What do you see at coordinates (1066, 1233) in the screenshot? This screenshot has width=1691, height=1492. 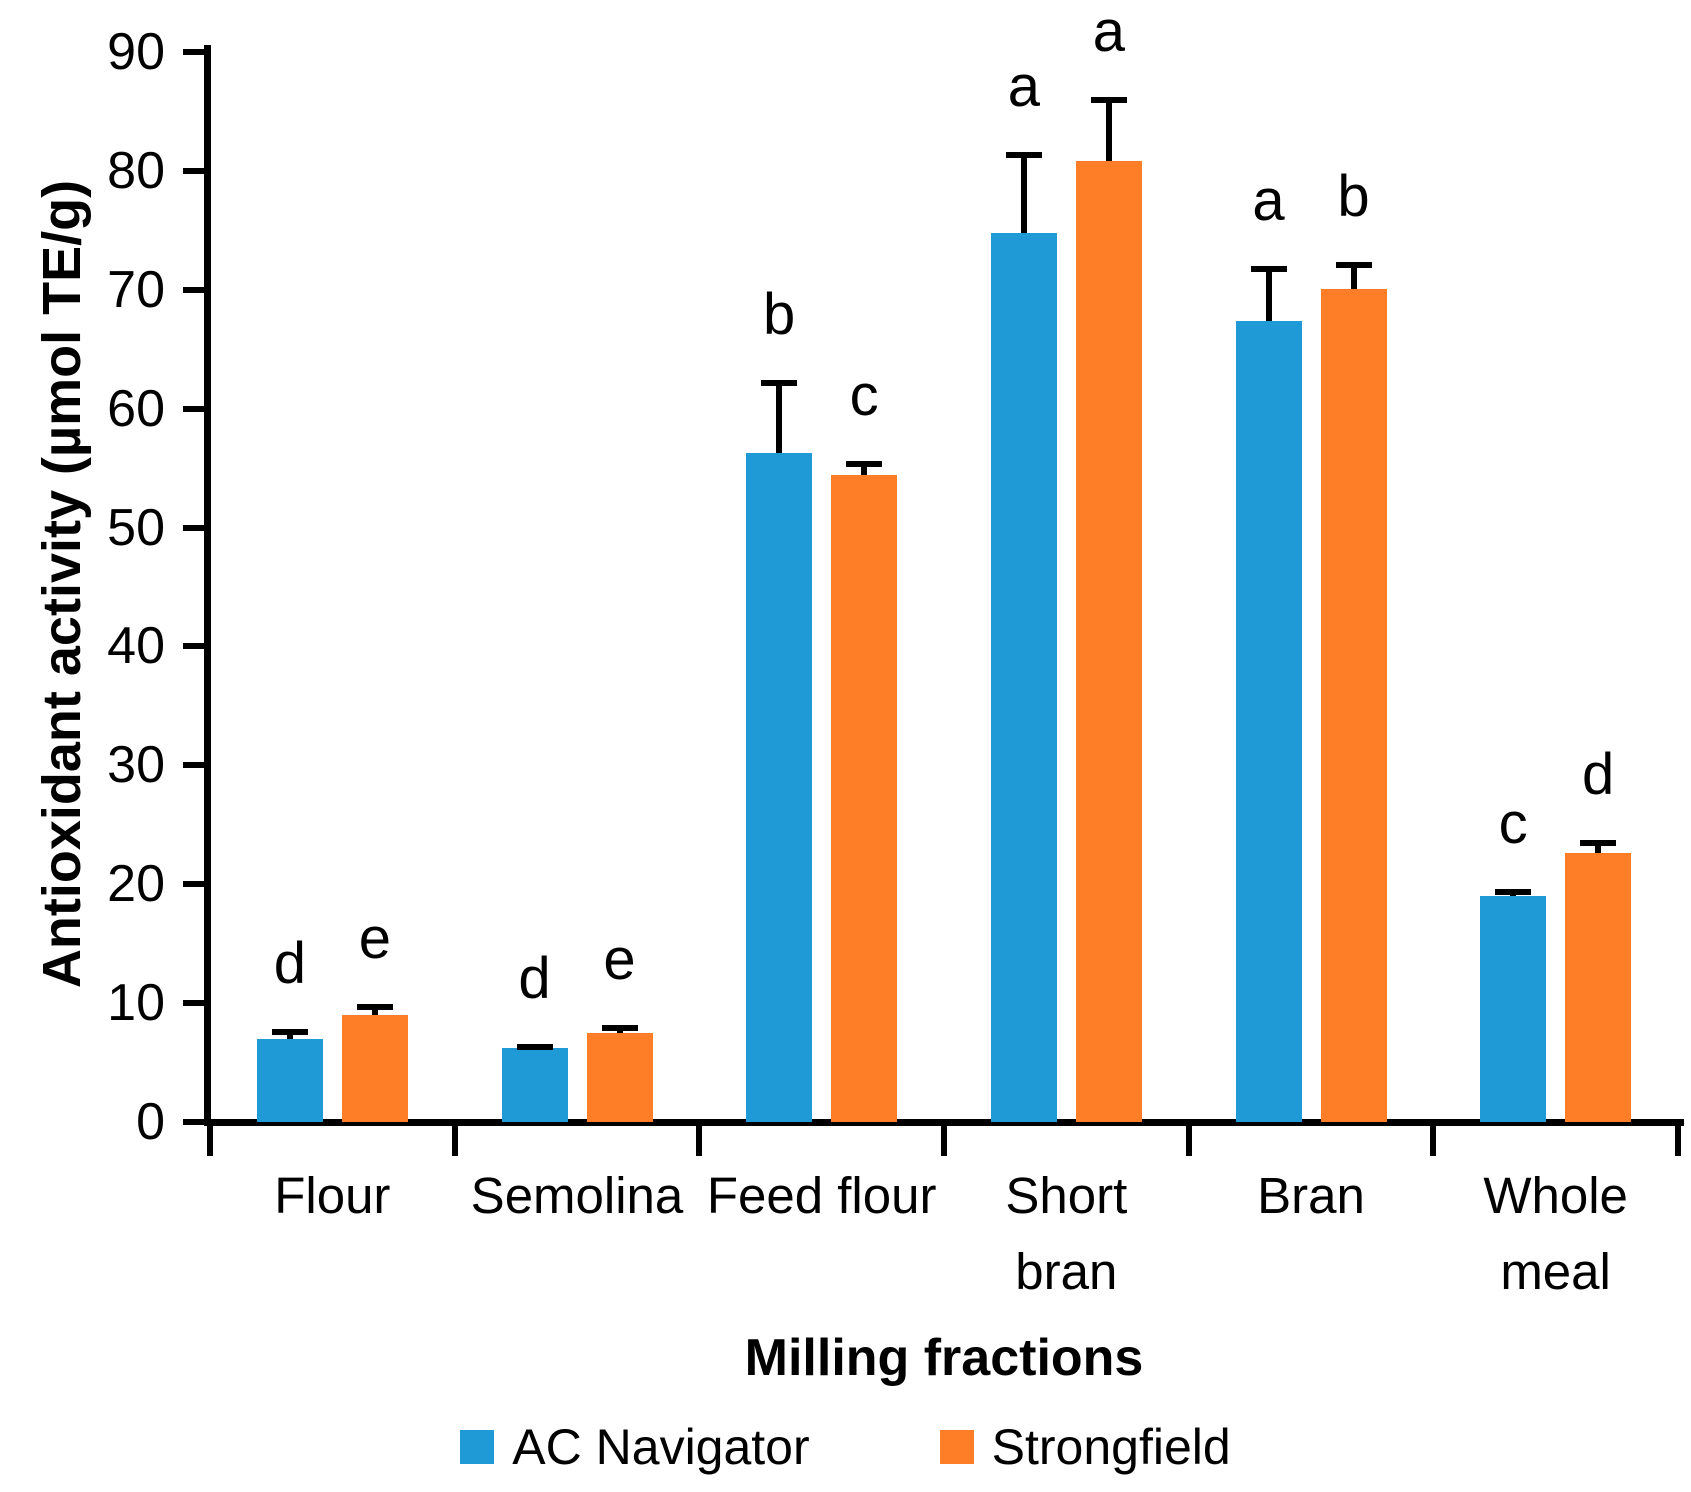 I see `x-category-label-short-bran: Short bran` at bounding box center [1066, 1233].